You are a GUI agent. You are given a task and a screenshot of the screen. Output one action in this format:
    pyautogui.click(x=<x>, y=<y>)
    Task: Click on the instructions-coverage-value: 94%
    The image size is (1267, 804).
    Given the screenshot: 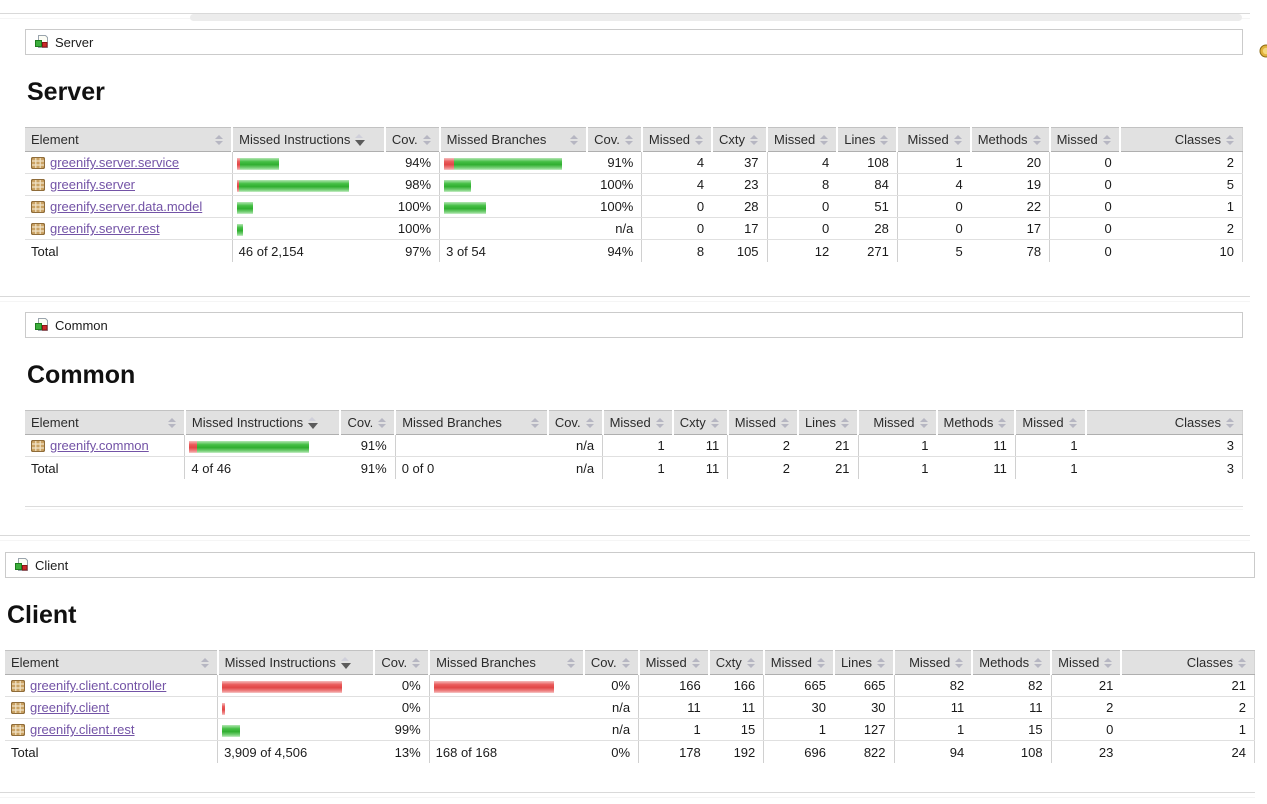 What is the action you would take?
    pyautogui.click(x=412, y=162)
    